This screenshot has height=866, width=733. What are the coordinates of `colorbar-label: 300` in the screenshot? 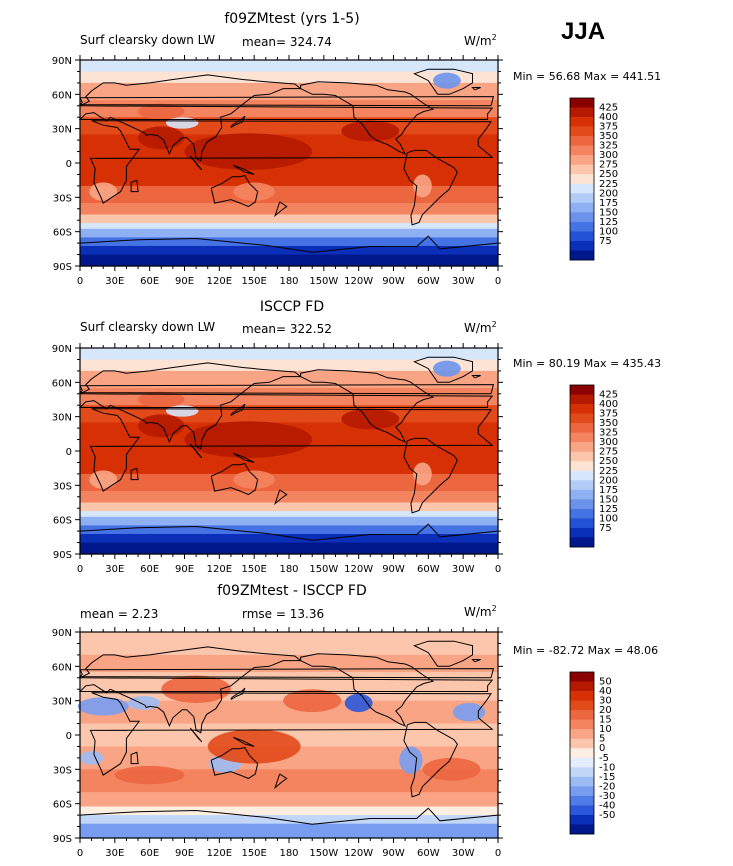 It's located at (608, 442).